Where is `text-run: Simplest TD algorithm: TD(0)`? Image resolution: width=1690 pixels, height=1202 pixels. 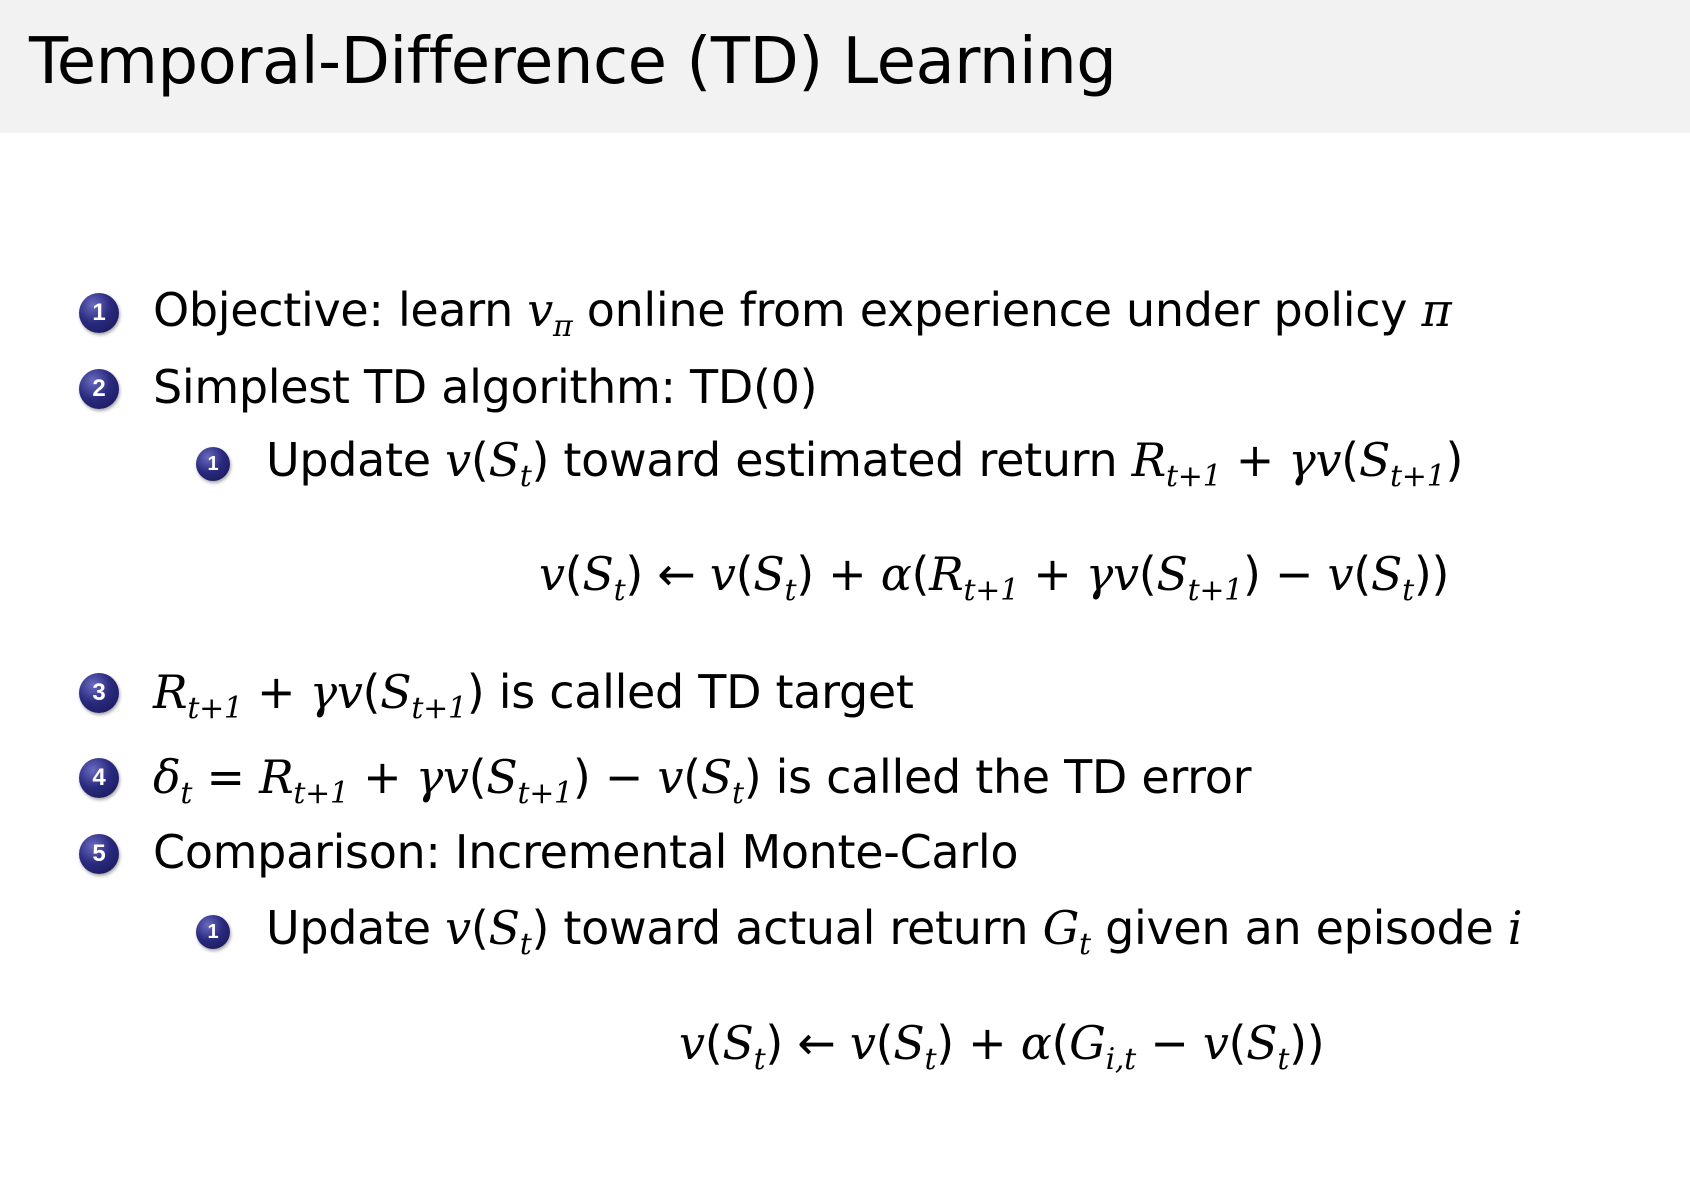 text-run: Simplest TD algorithm: TD(0) is located at coordinates (485, 387).